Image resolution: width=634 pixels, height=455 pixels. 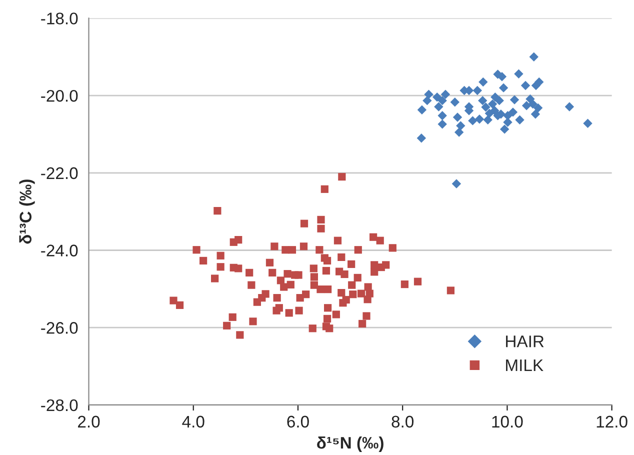 What do you see at coordinates (298, 422) in the screenshot?
I see `x-tick-label: 6.0` at bounding box center [298, 422].